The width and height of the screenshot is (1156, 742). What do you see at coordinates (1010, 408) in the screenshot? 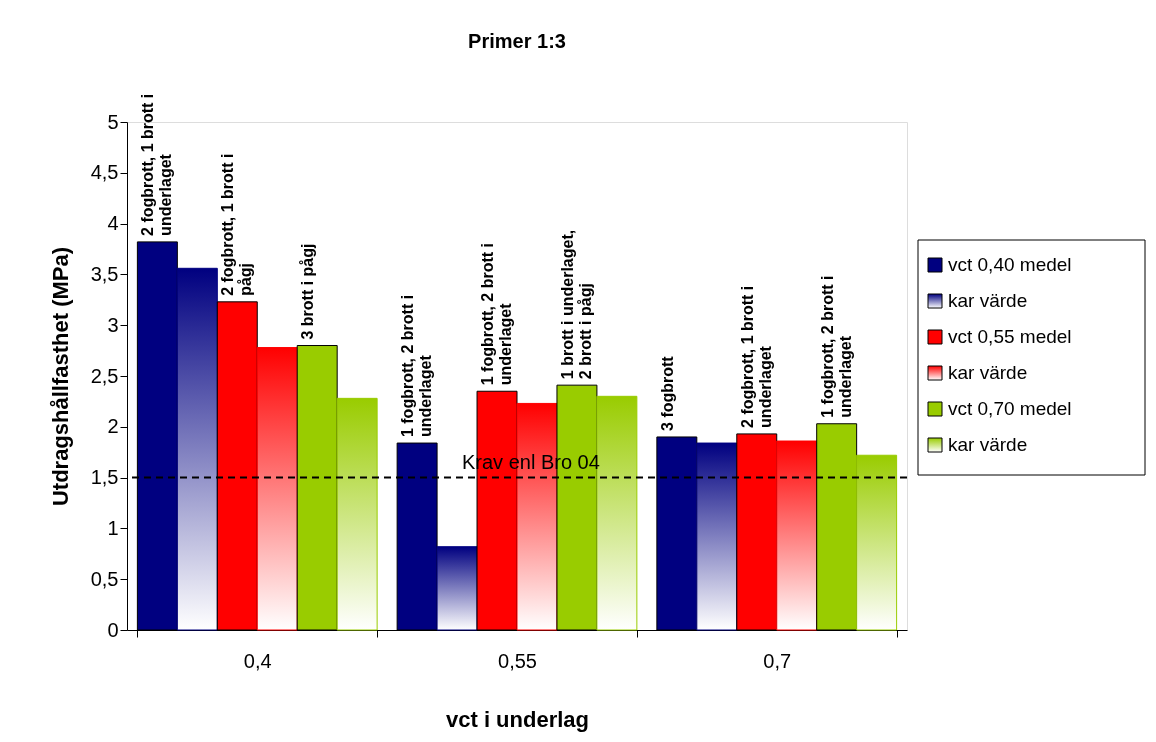
I see `legend-label: vct 0,70 medel` at bounding box center [1010, 408].